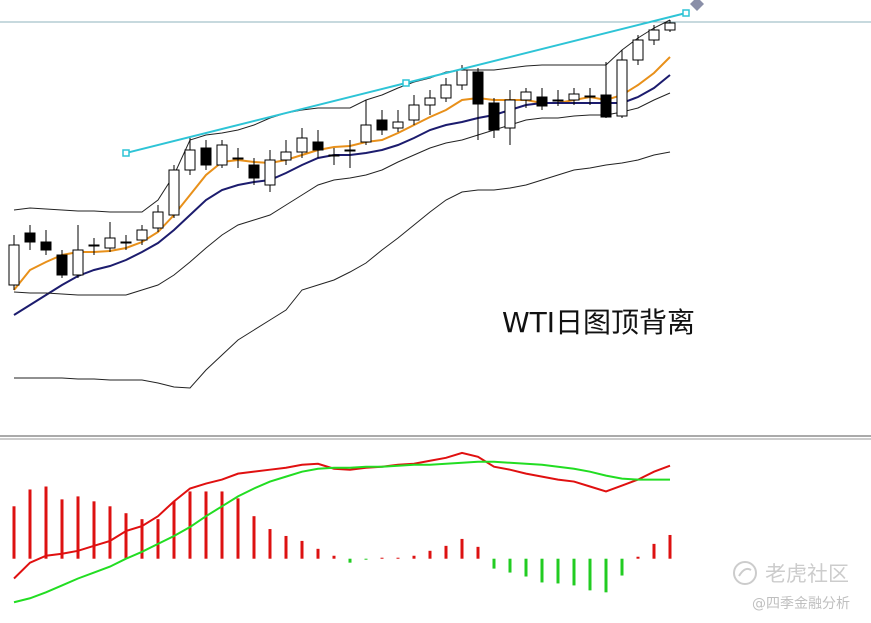 The image size is (871, 623). What do you see at coordinates (598, 322) in the screenshot?
I see `annotation: WTI日图顶背离` at bounding box center [598, 322].